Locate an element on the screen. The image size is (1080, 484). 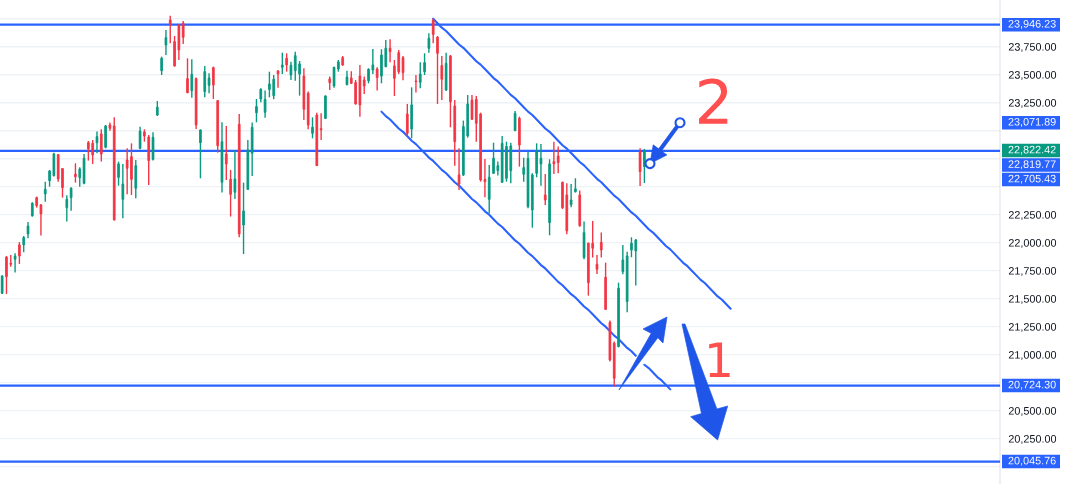
y-tick-label: 22,250.00 is located at coordinates (1032, 215).